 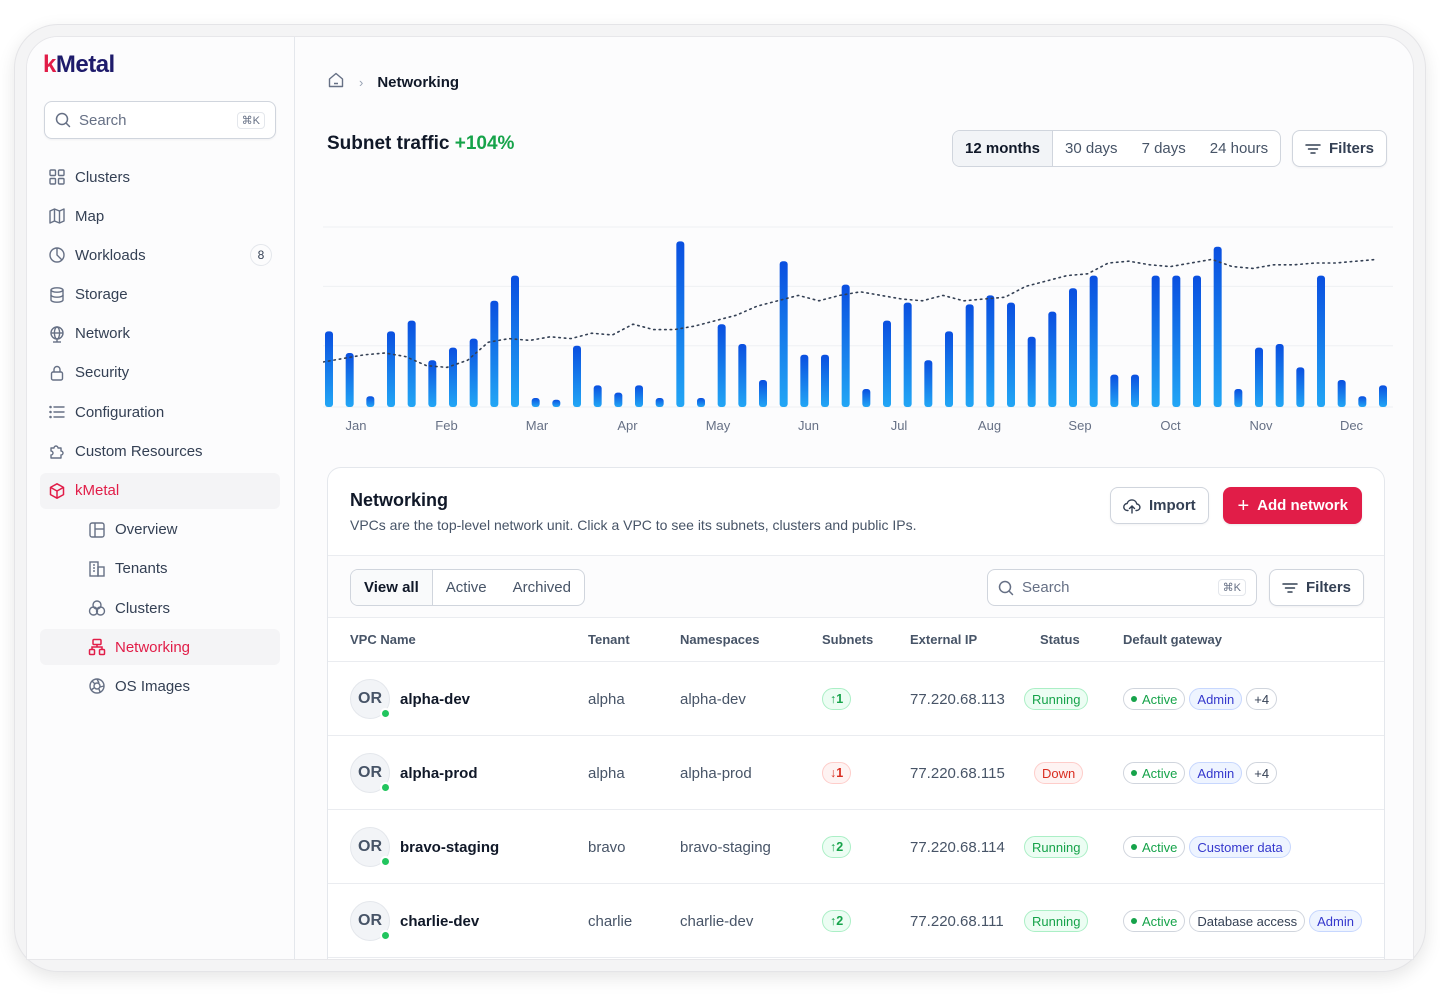 What do you see at coordinates (1340, 148) in the screenshot?
I see `chart-filters-button: Filters` at bounding box center [1340, 148].